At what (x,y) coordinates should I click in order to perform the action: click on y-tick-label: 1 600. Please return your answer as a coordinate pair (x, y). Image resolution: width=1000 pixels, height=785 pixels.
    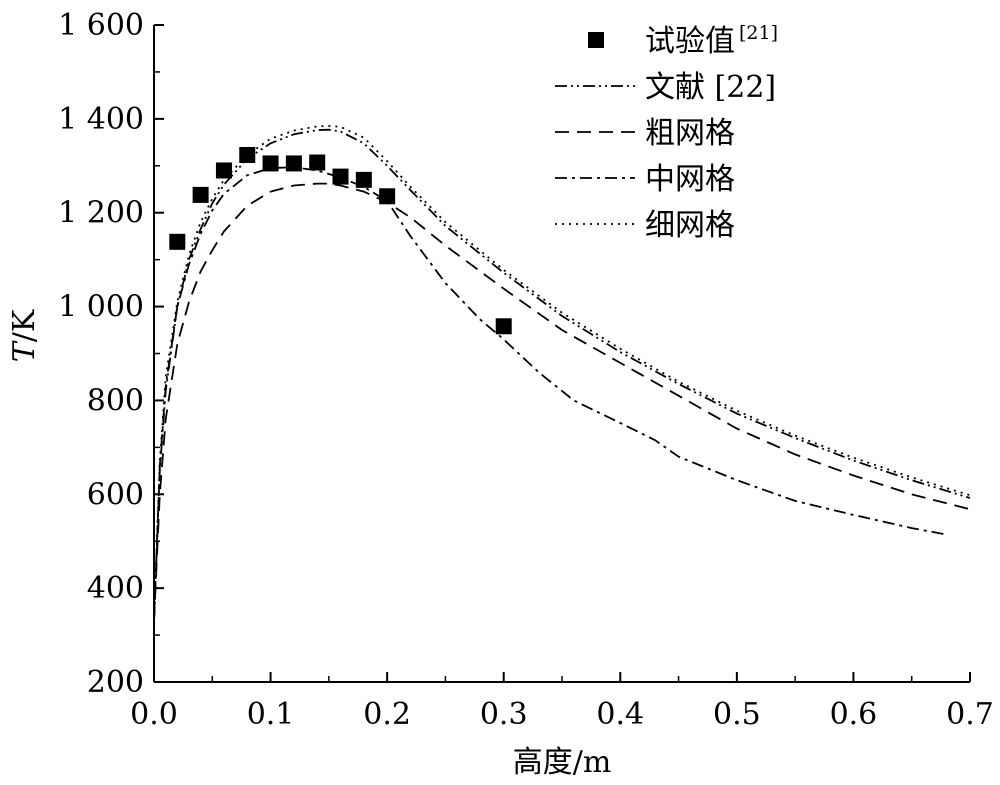
    Looking at the image, I should click on (101, 25).